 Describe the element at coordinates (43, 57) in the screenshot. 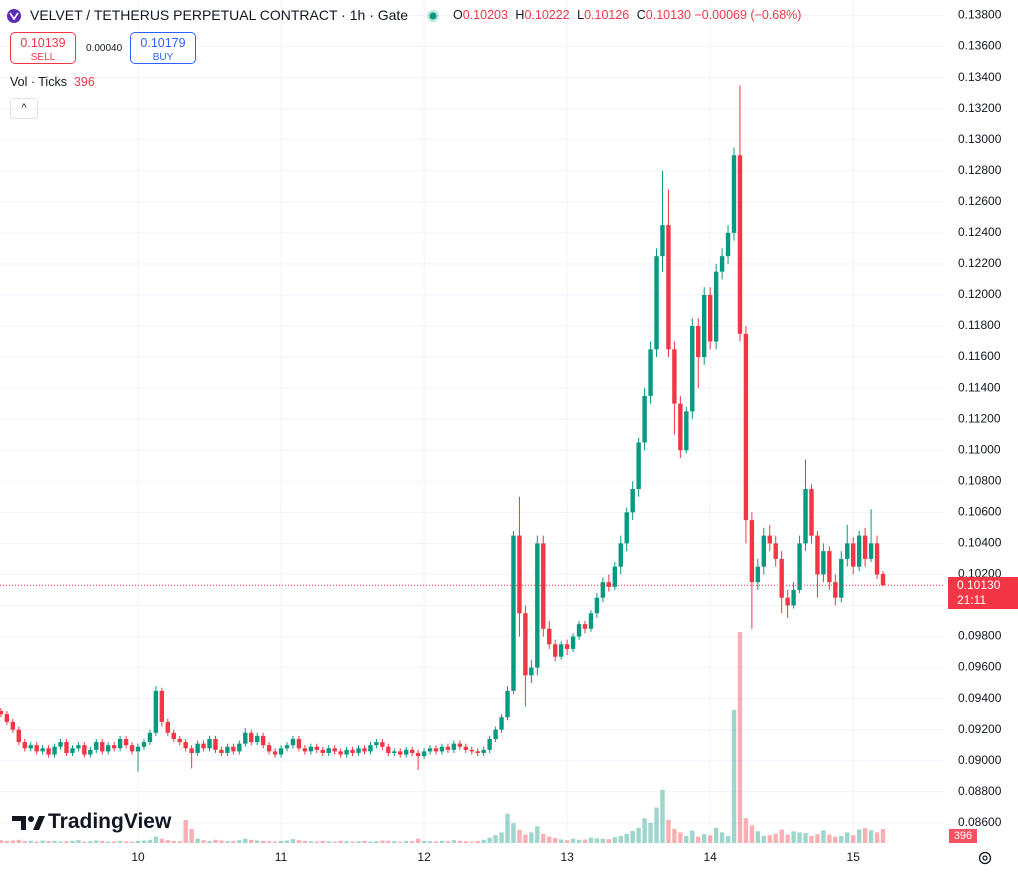

I see `sell-label: SELL` at that location.